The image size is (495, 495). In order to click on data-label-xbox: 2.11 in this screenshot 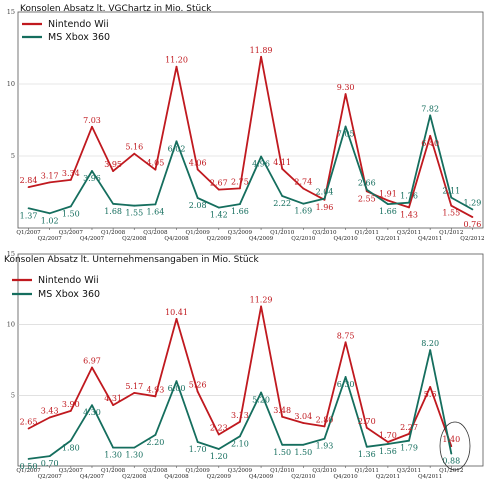, I will do `click(451, 191)`.